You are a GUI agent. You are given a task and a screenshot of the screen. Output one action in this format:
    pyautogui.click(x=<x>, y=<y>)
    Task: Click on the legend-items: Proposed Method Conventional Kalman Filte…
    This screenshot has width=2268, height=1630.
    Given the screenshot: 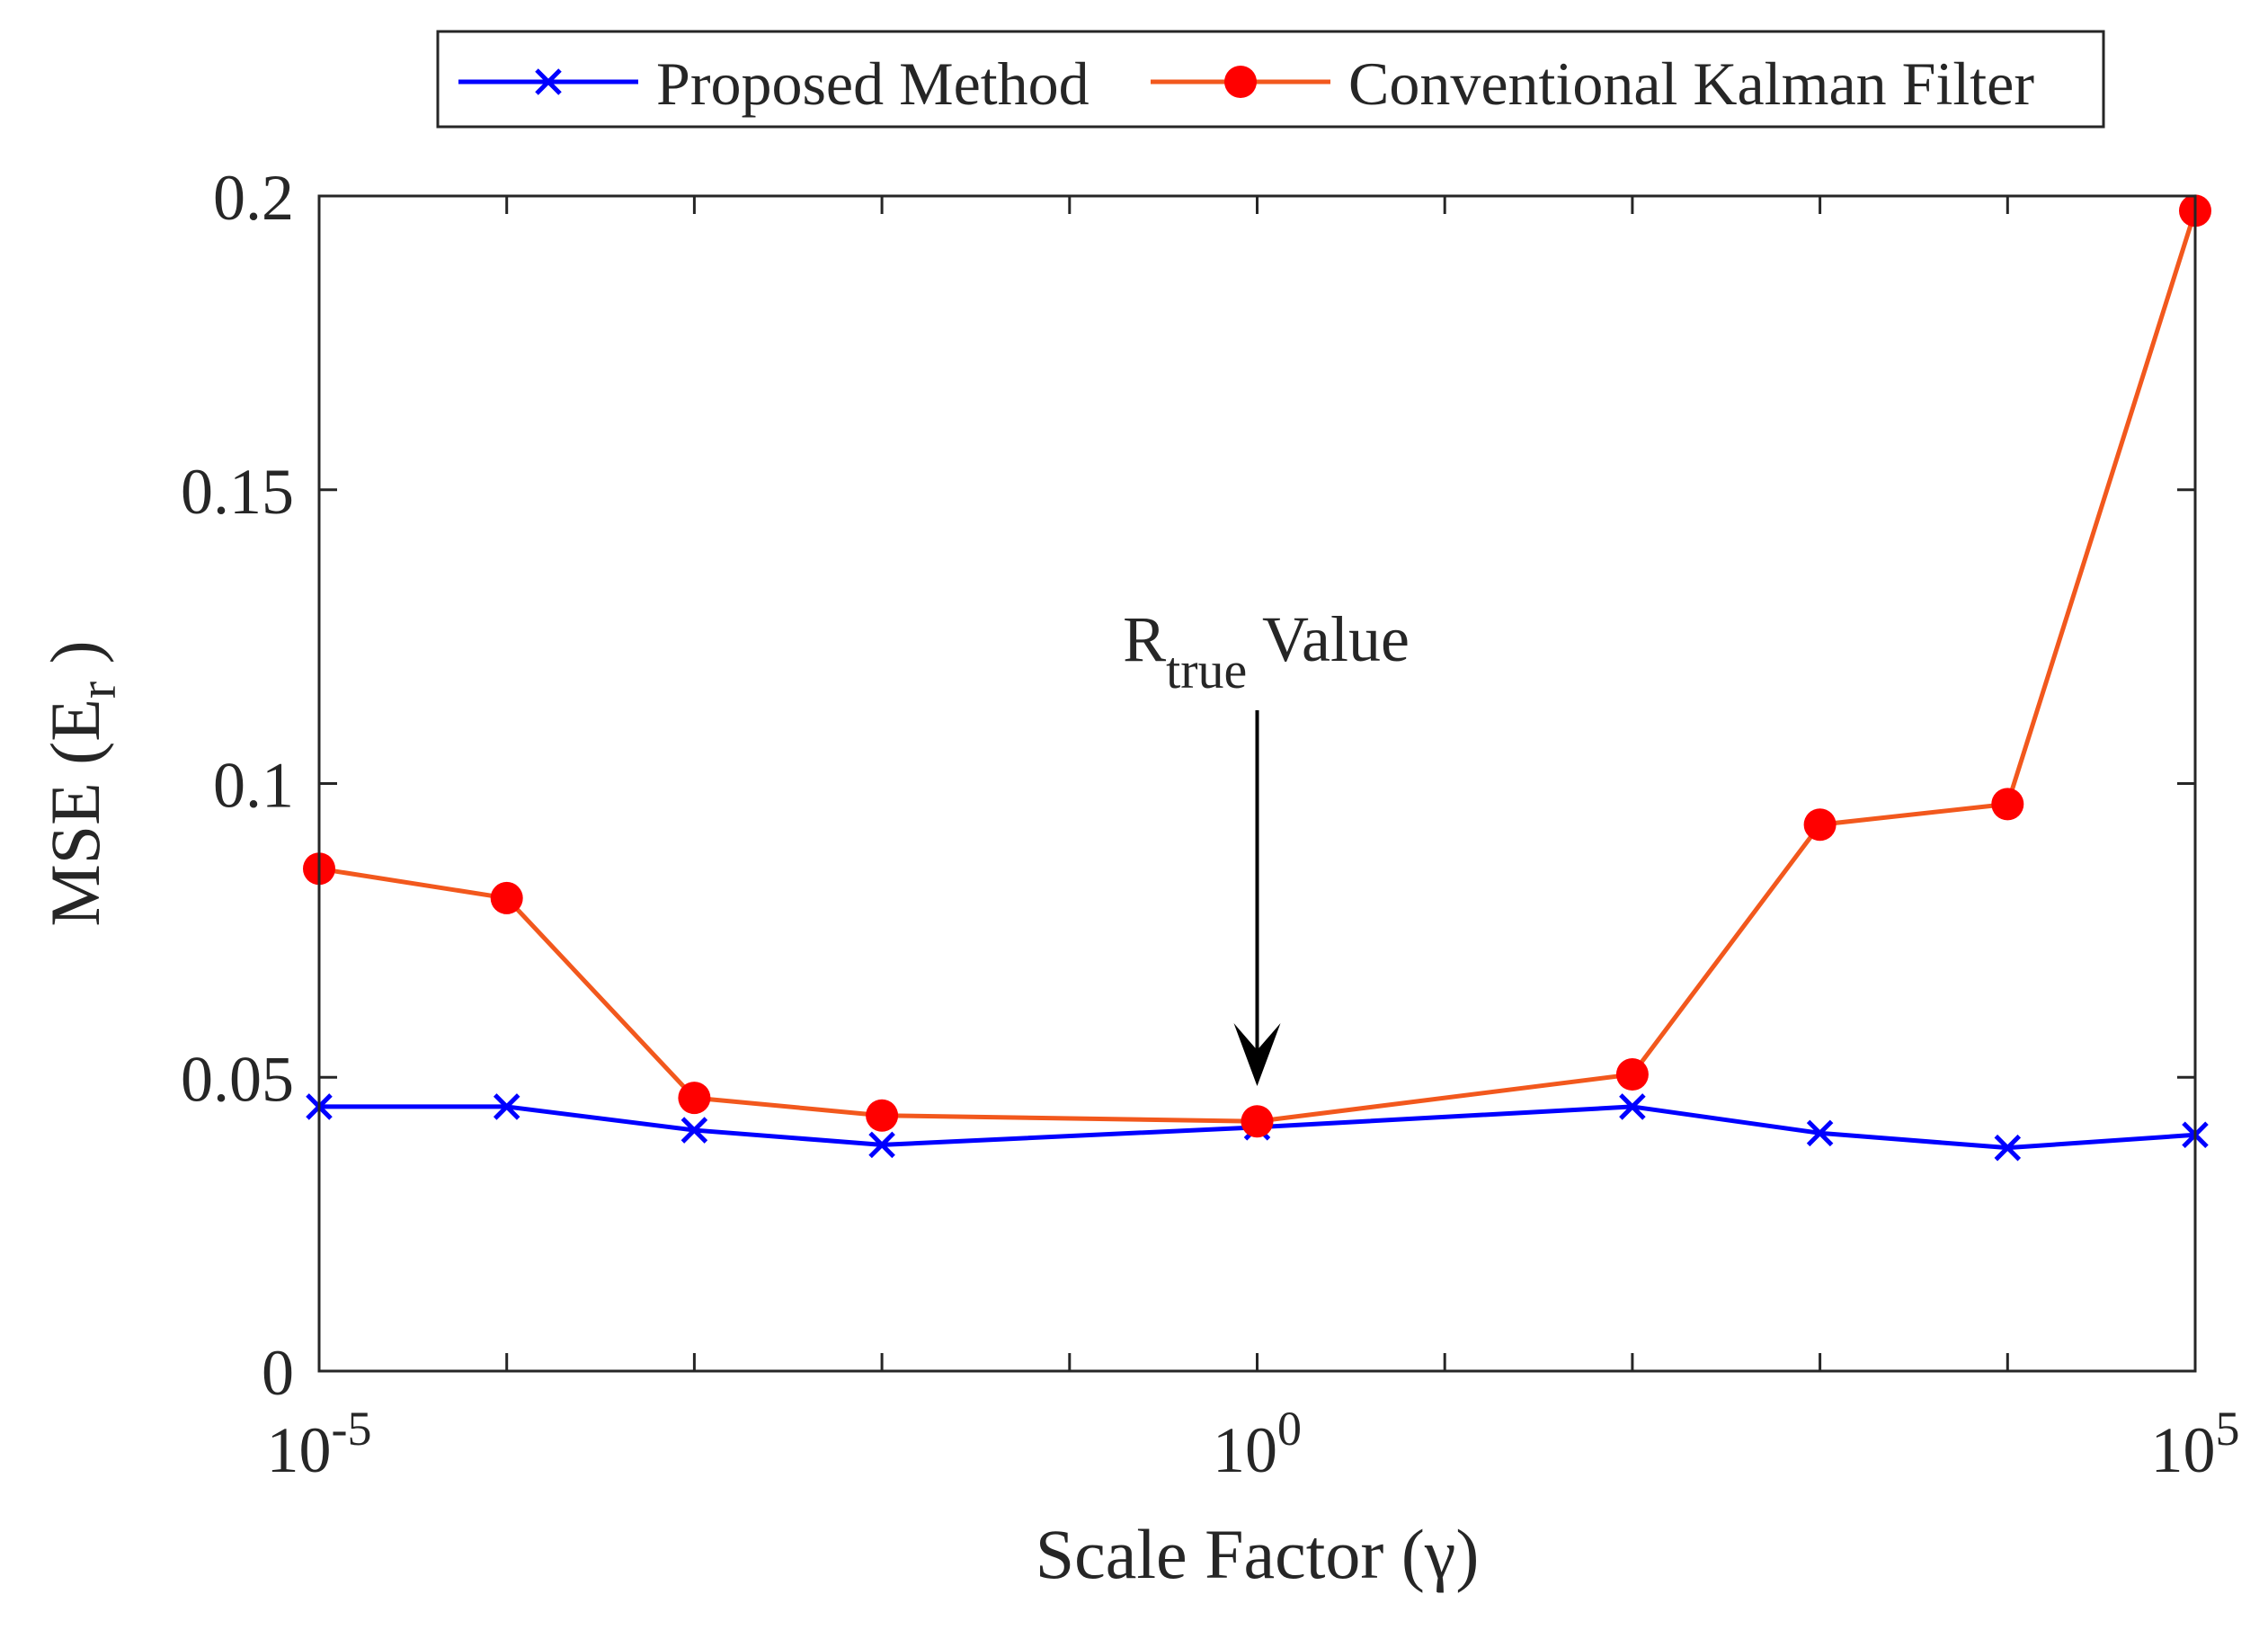 What is the action you would take?
    pyautogui.click(x=1246, y=83)
    